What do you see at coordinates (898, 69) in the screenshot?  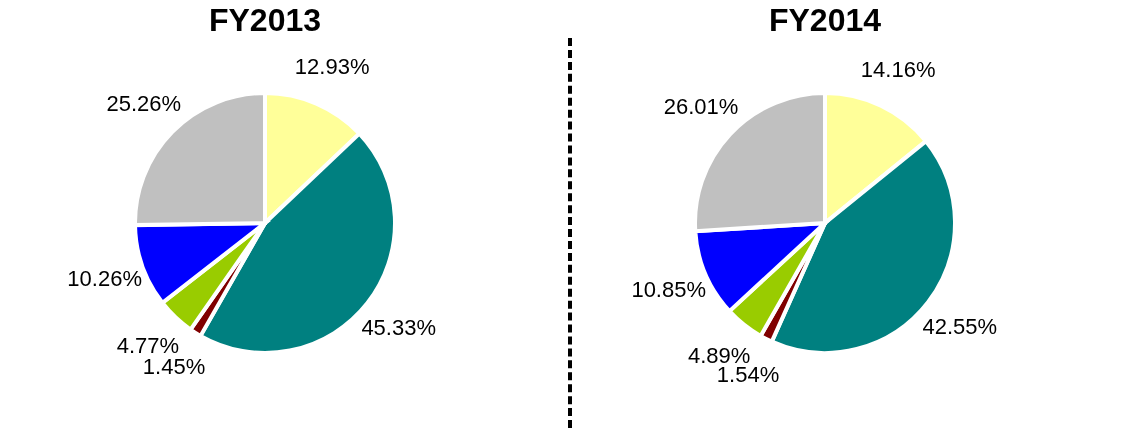 I see `data-label: 14.16%` at bounding box center [898, 69].